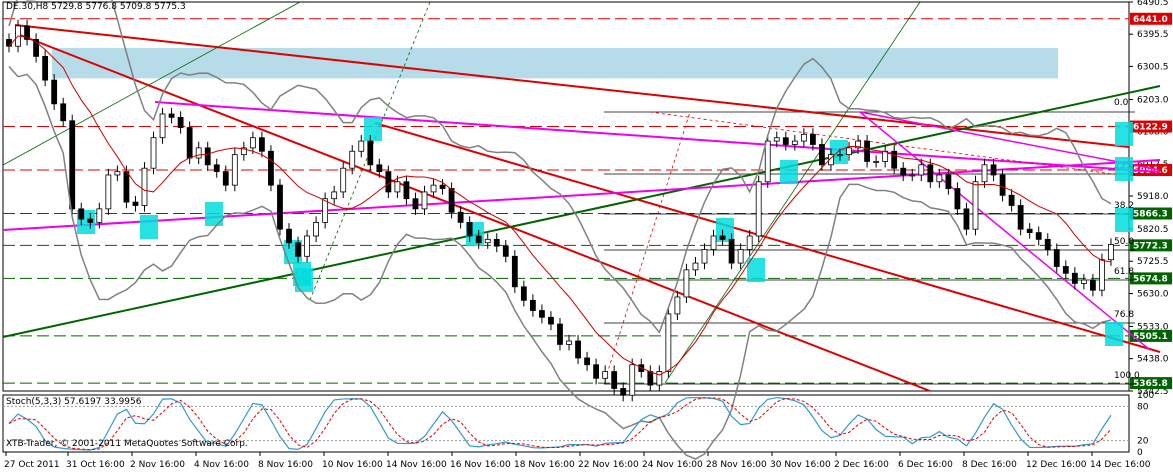 The image size is (1173, 476). I want to click on x-axis-tick-label: 31 Oct 16:00, so click(95, 465).